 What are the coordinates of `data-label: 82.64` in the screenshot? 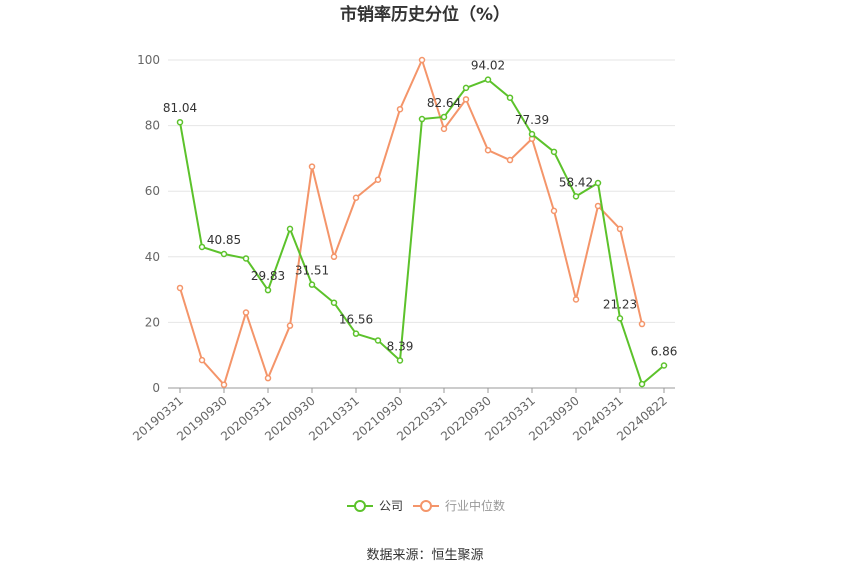 It's located at (444, 103).